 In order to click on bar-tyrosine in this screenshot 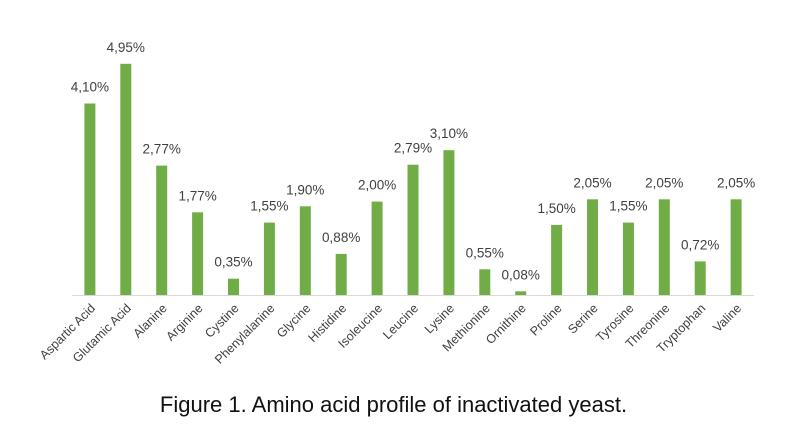, I will do `click(628, 258)`.